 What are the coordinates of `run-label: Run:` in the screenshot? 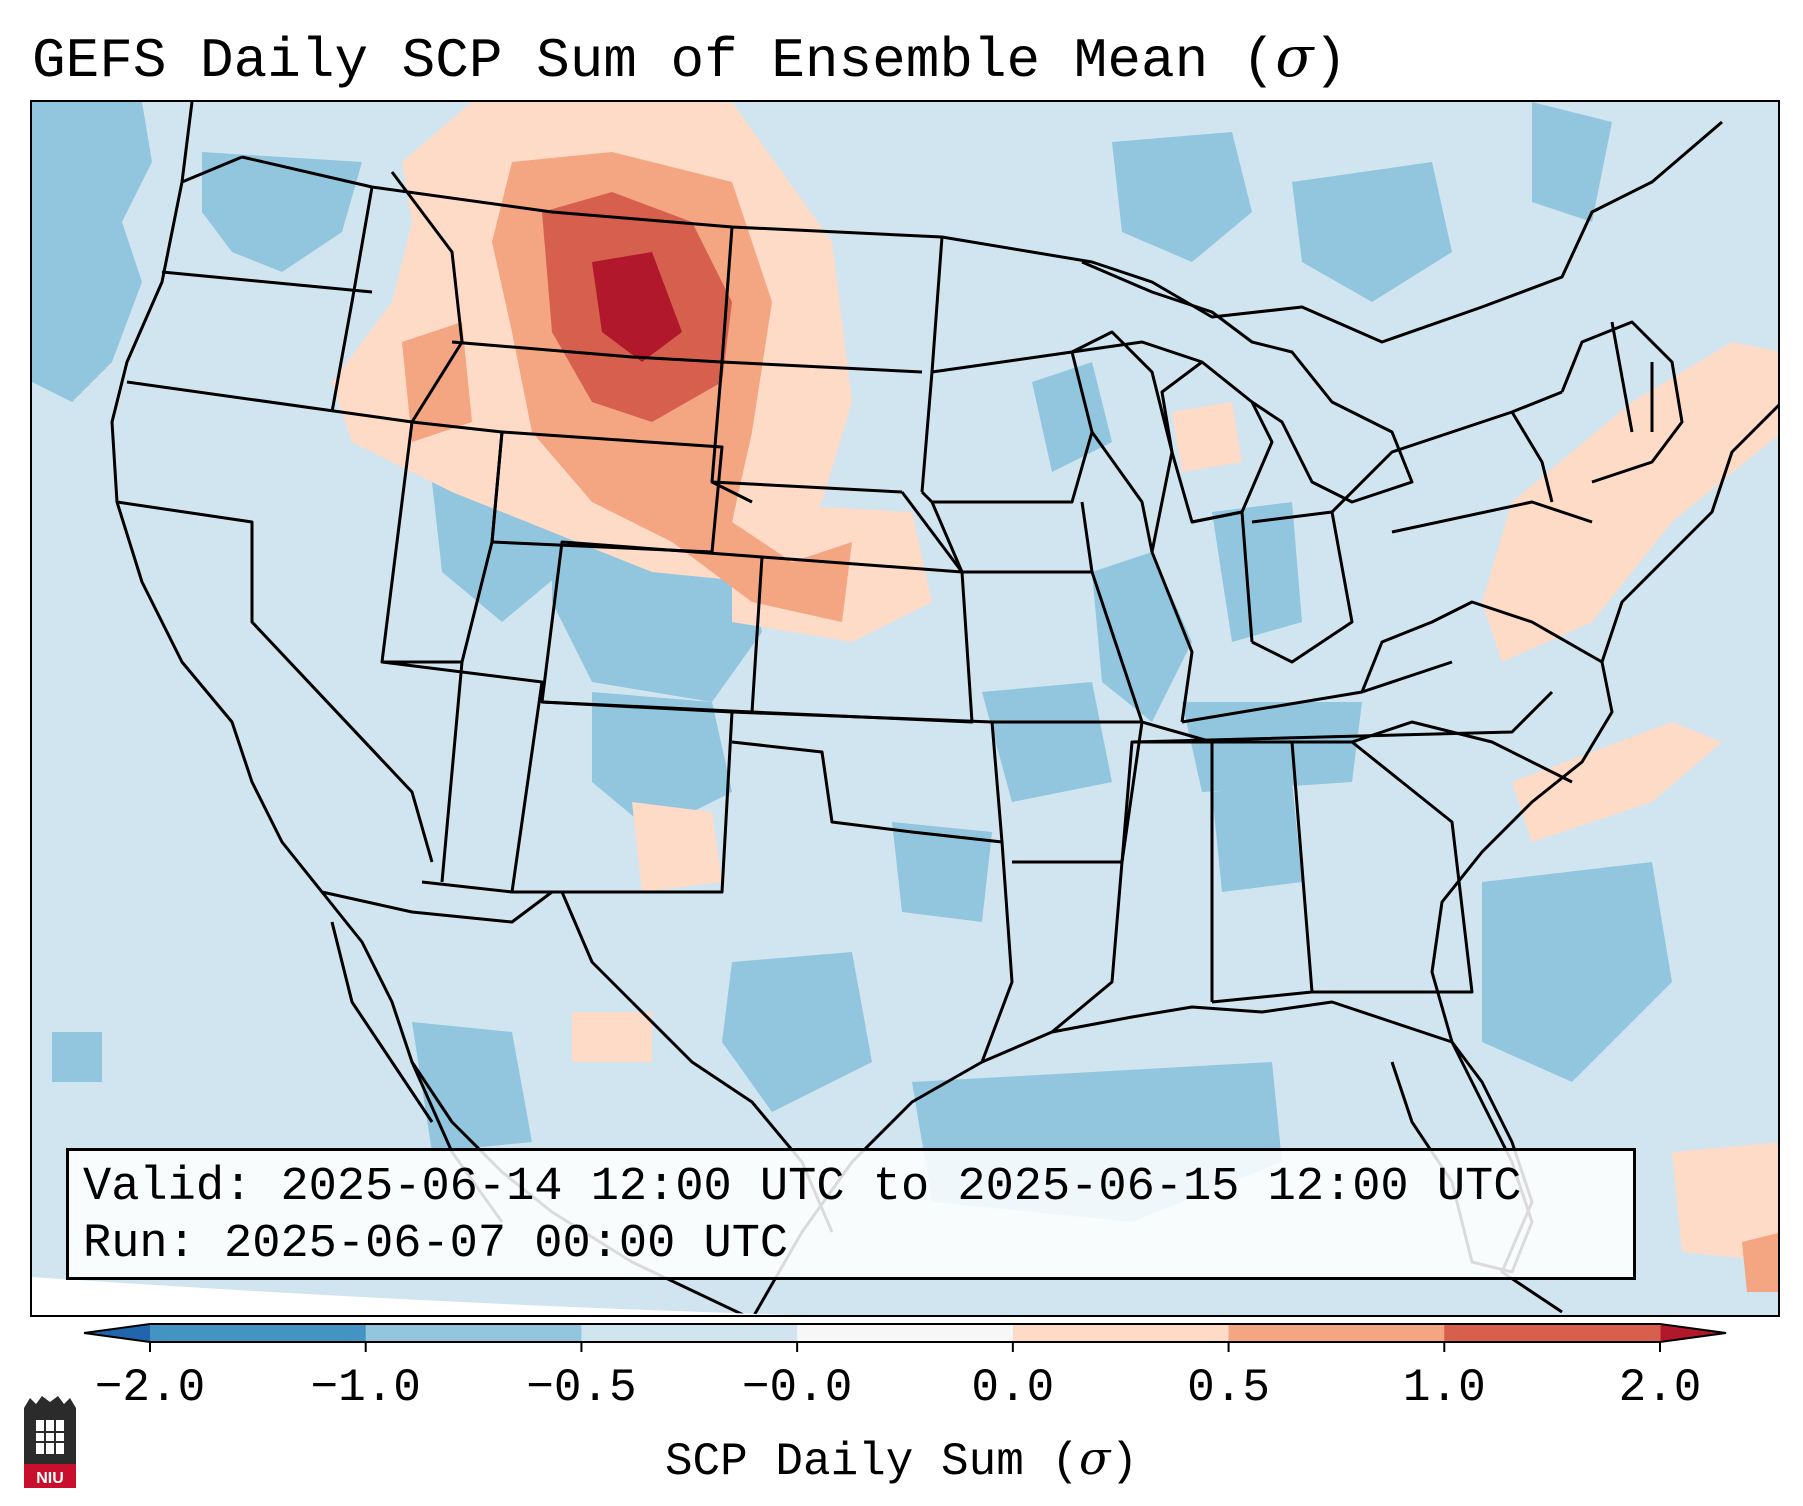 It's located at (139, 1244).